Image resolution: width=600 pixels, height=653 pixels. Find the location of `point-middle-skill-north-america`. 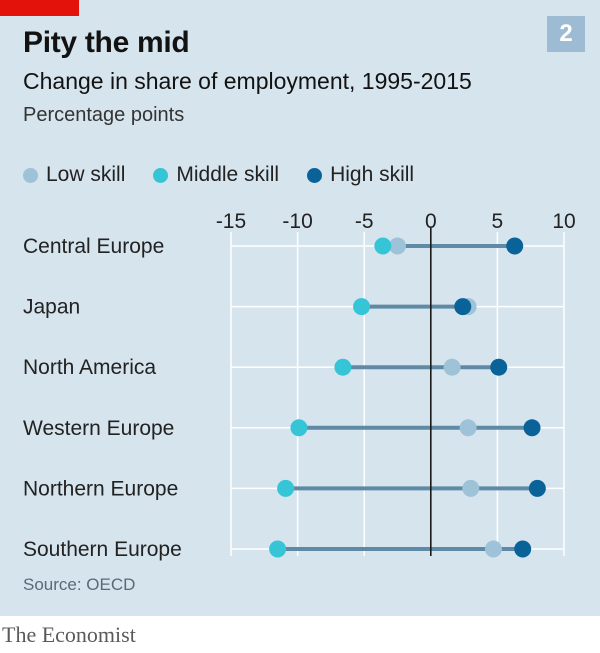

point-middle-skill-north-america is located at coordinates (343, 367).